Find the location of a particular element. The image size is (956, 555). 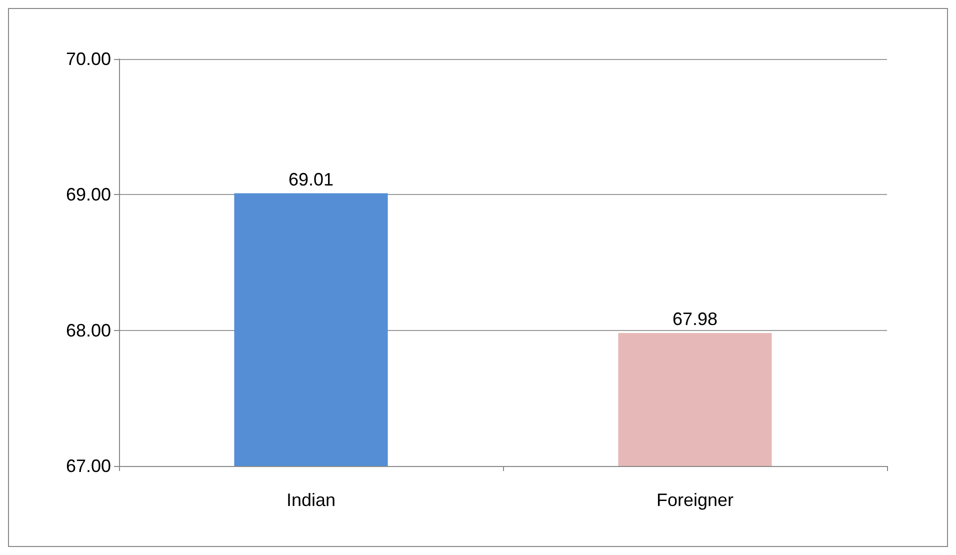

y-tick-label: 68.00 is located at coordinates (88, 330).